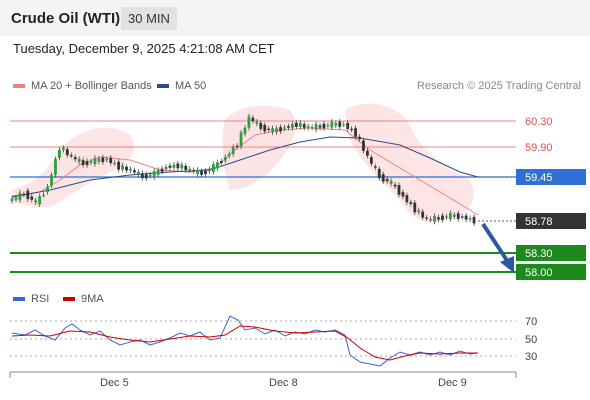  I want to click on current-label-bg, so click(551, 221).